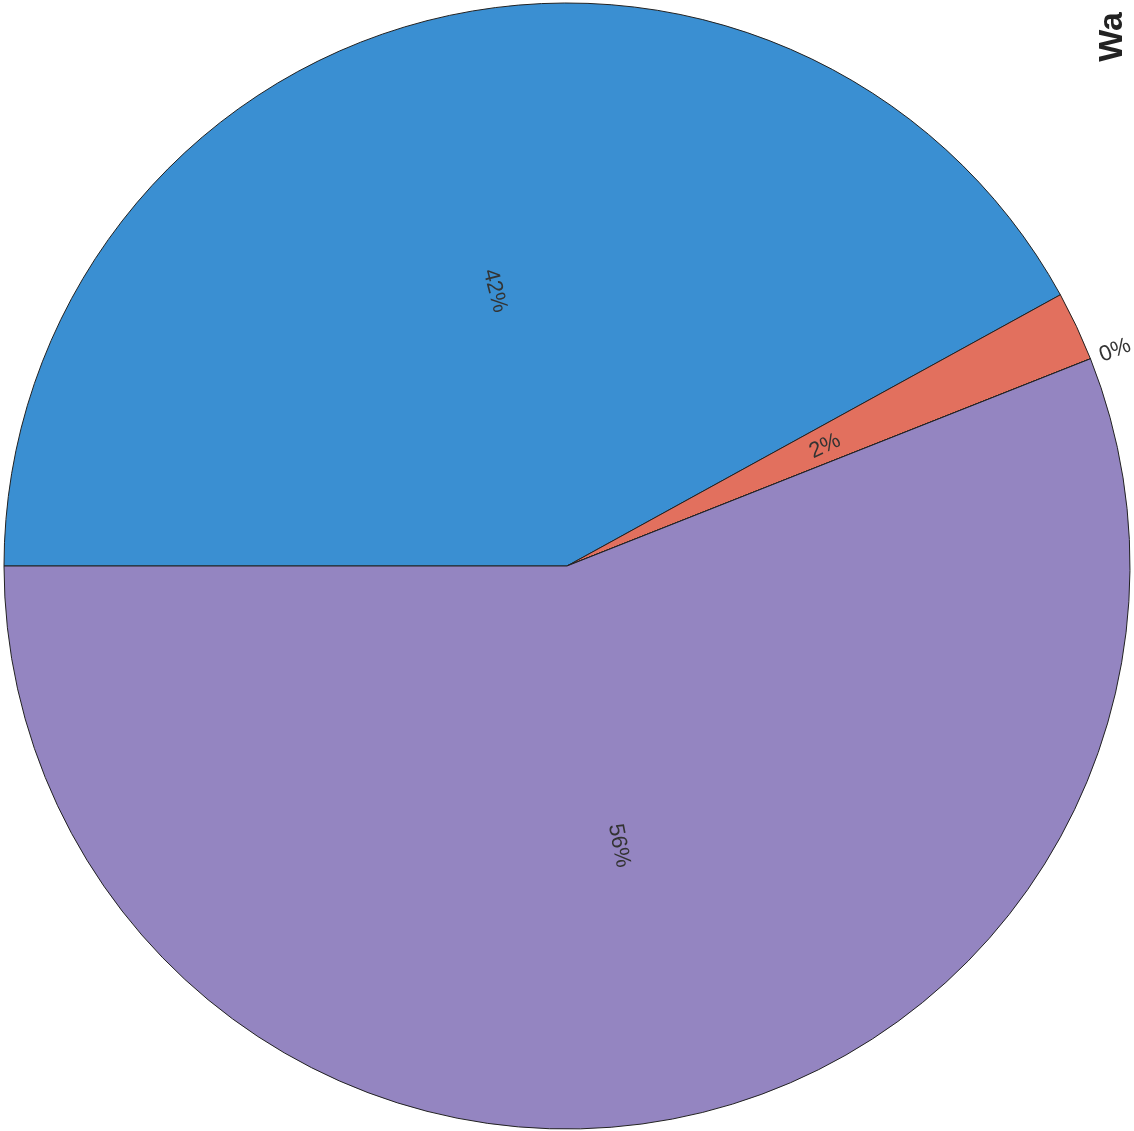  Describe the element at coordinates (824, 444) in the screenshot. I see `data-label: 2%` at that location.